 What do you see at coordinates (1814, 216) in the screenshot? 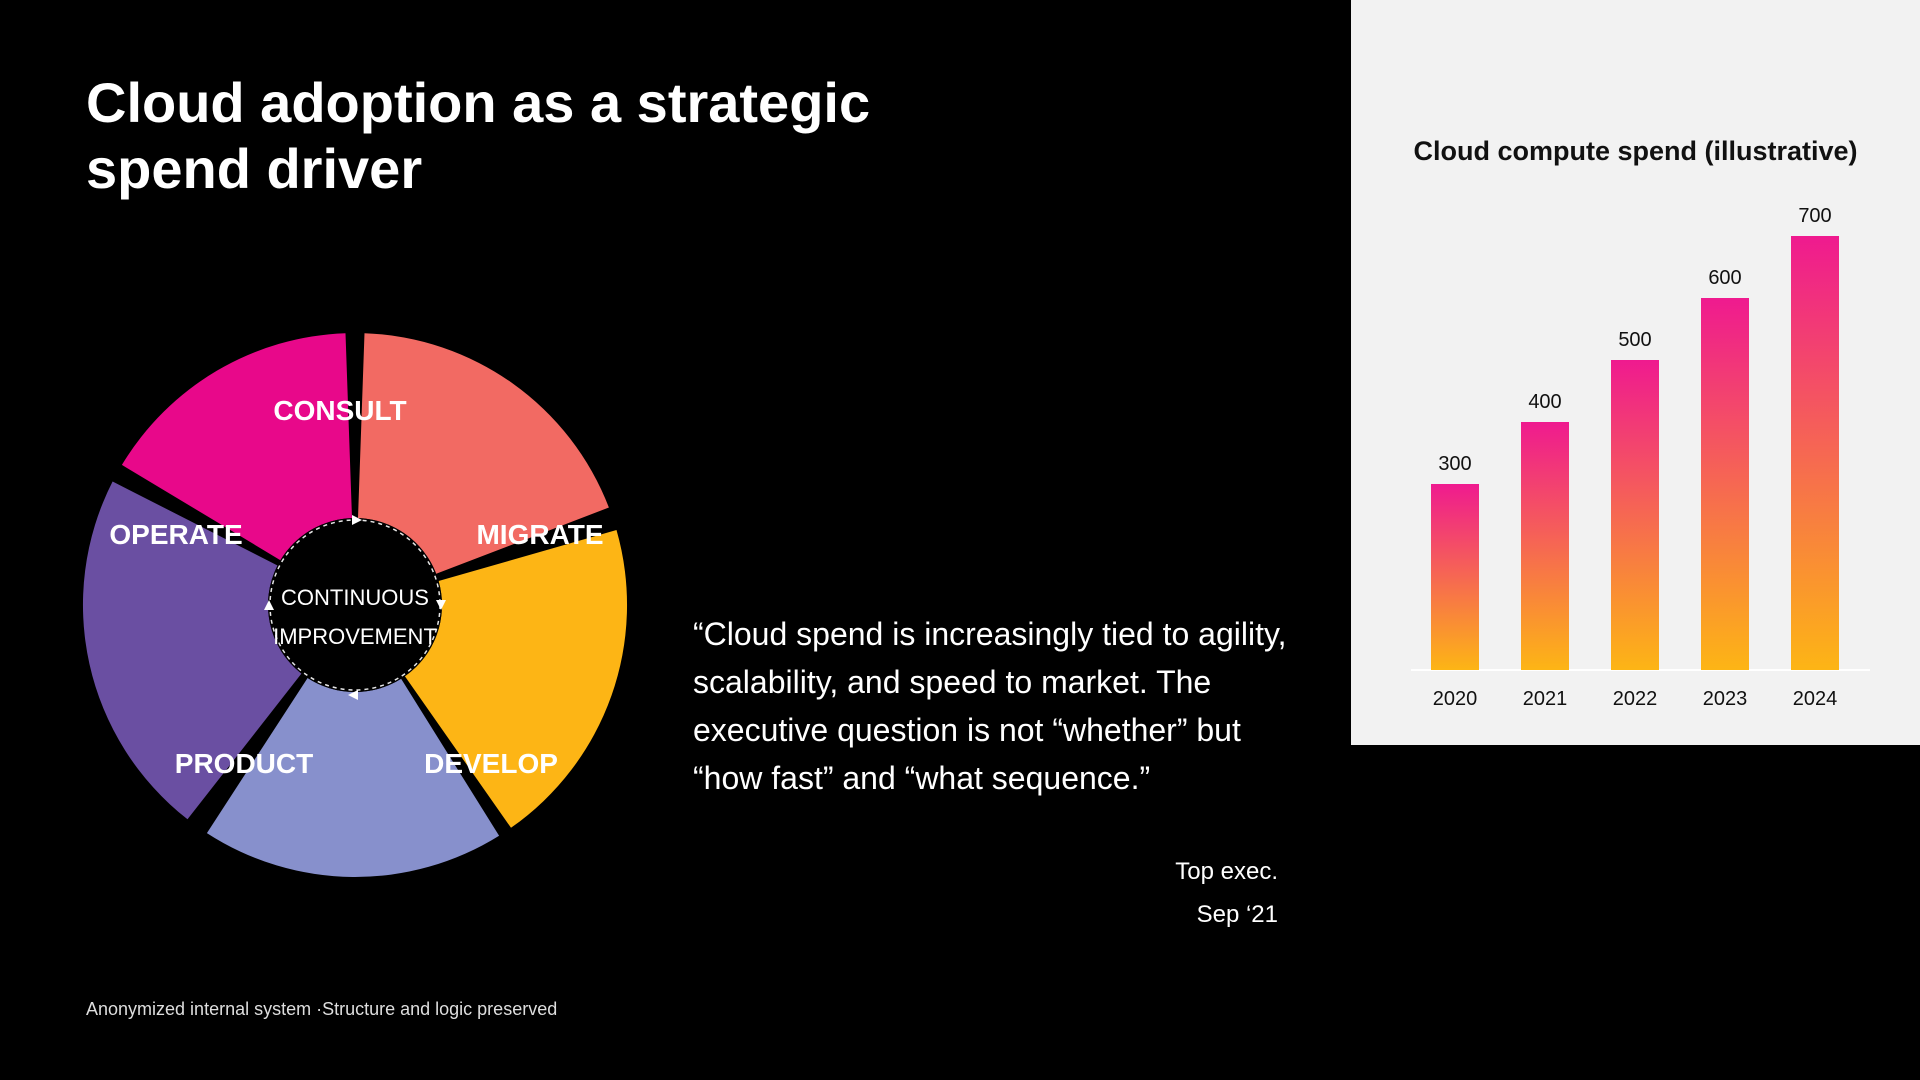
I see `data-label-2024: 700` at bounding box center [1814, 216].